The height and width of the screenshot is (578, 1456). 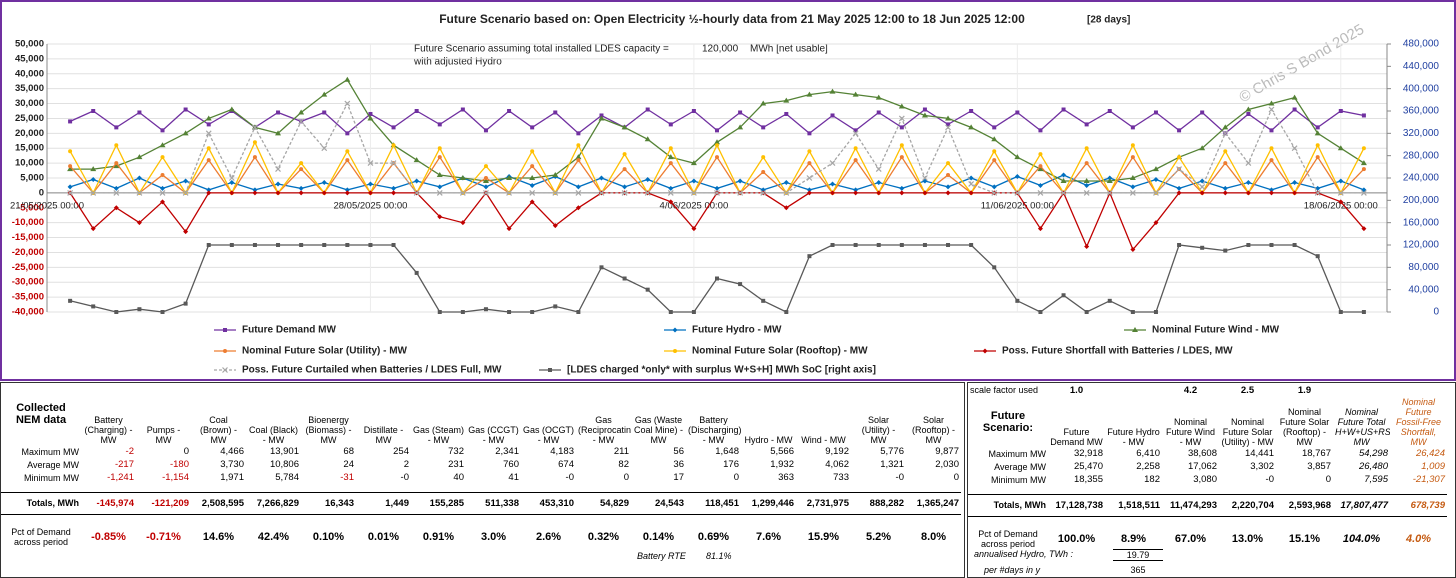 What do you see at coordinates (383, 537) in the screenshot?
I see `cell: 0.01%` at bounding box center [383, 537].